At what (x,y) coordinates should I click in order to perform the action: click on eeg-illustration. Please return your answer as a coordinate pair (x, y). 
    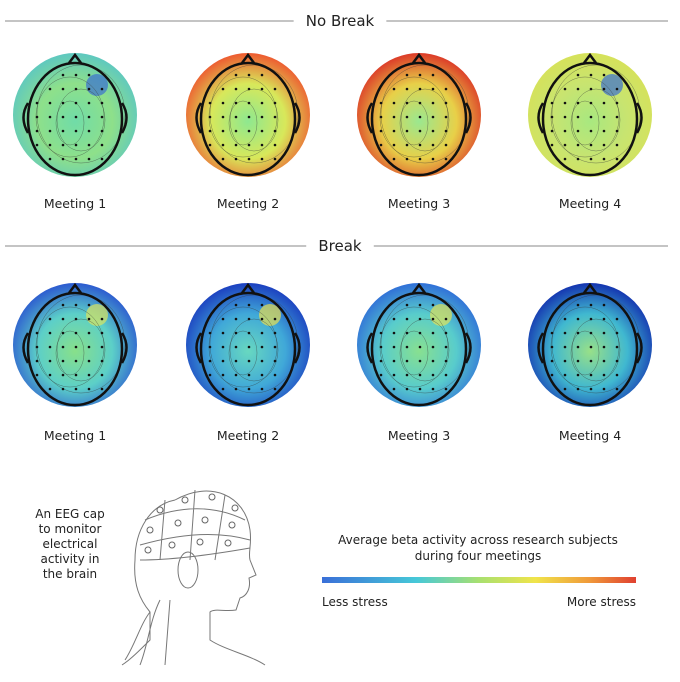
    Looking at the image, I should click on (193, 577).